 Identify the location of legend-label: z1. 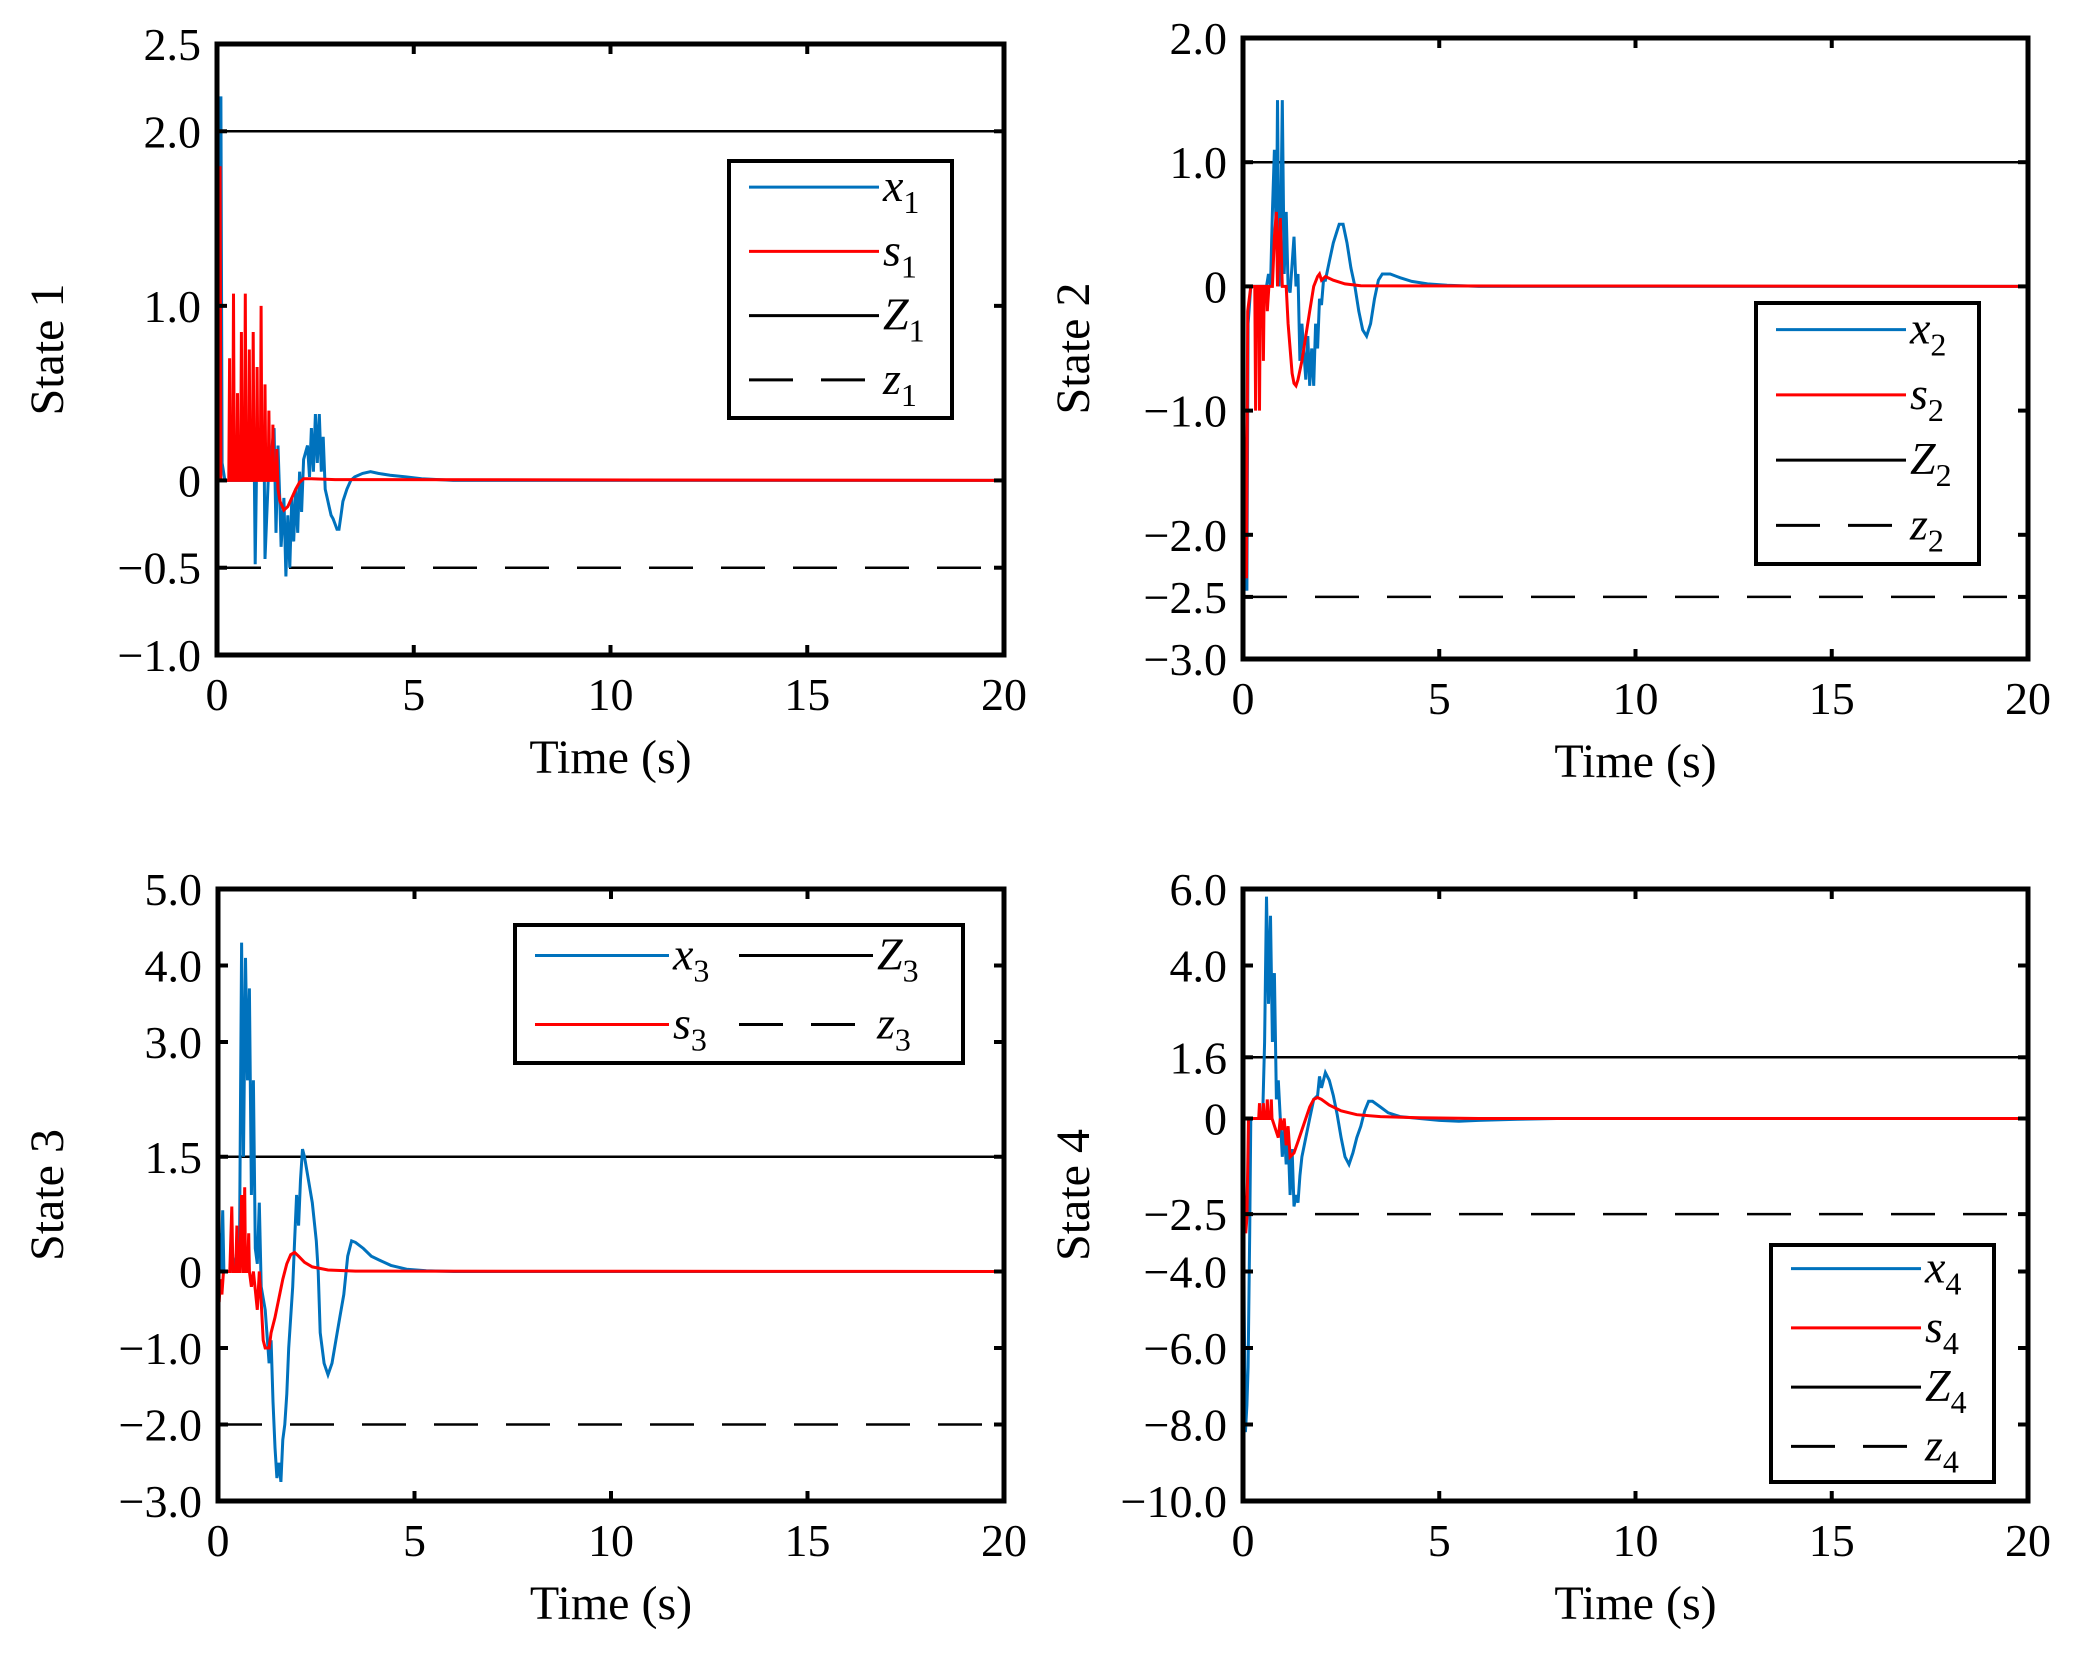
(899, 383).